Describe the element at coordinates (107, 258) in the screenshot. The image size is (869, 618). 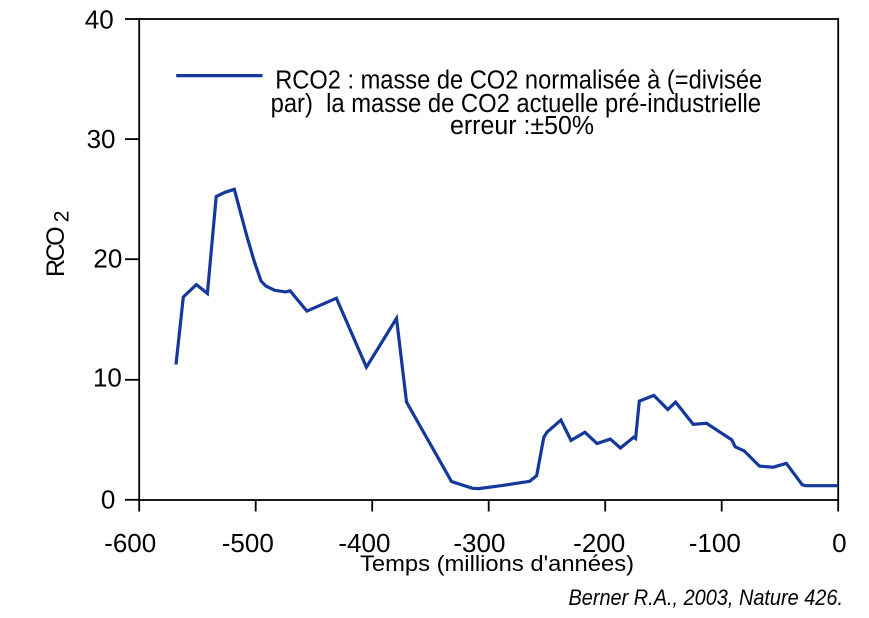
I see `svg-text: 20` at that location.